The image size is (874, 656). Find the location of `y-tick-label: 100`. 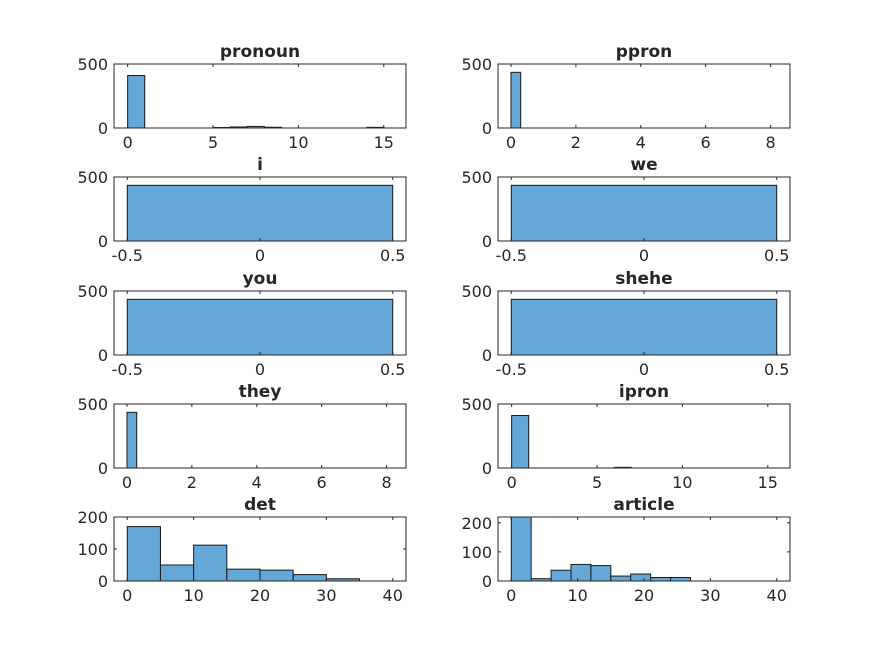

y-tick-label: 100 is located at coordinates (92, 549).